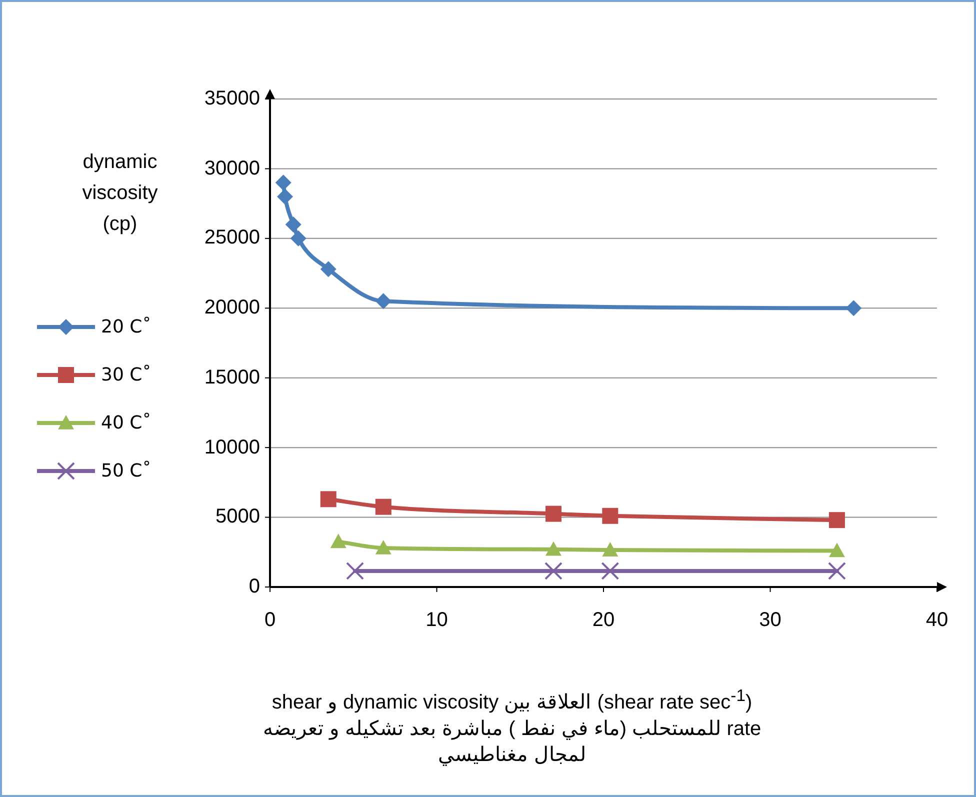 This screenshot has width=976, height=797. What do you see at coordinates (232, 448) in the screenshot?
I see `y-tick-label: 10000` at bounding box center [232, 448].